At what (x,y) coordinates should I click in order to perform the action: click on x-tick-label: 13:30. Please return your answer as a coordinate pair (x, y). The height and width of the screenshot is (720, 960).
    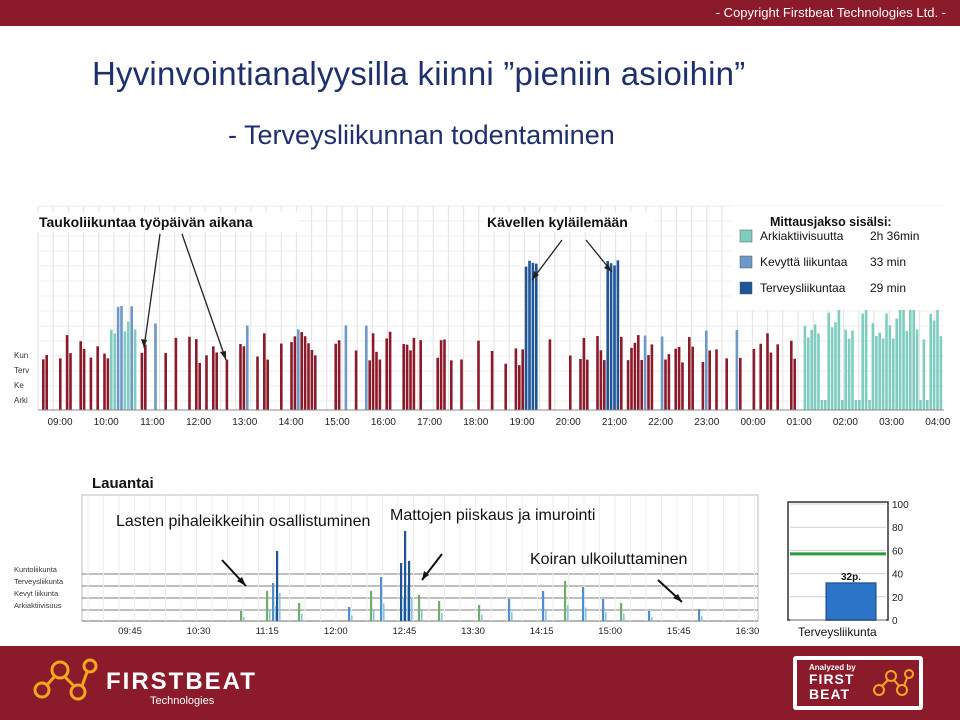
    Looking at the image, I should click on (473, 631).